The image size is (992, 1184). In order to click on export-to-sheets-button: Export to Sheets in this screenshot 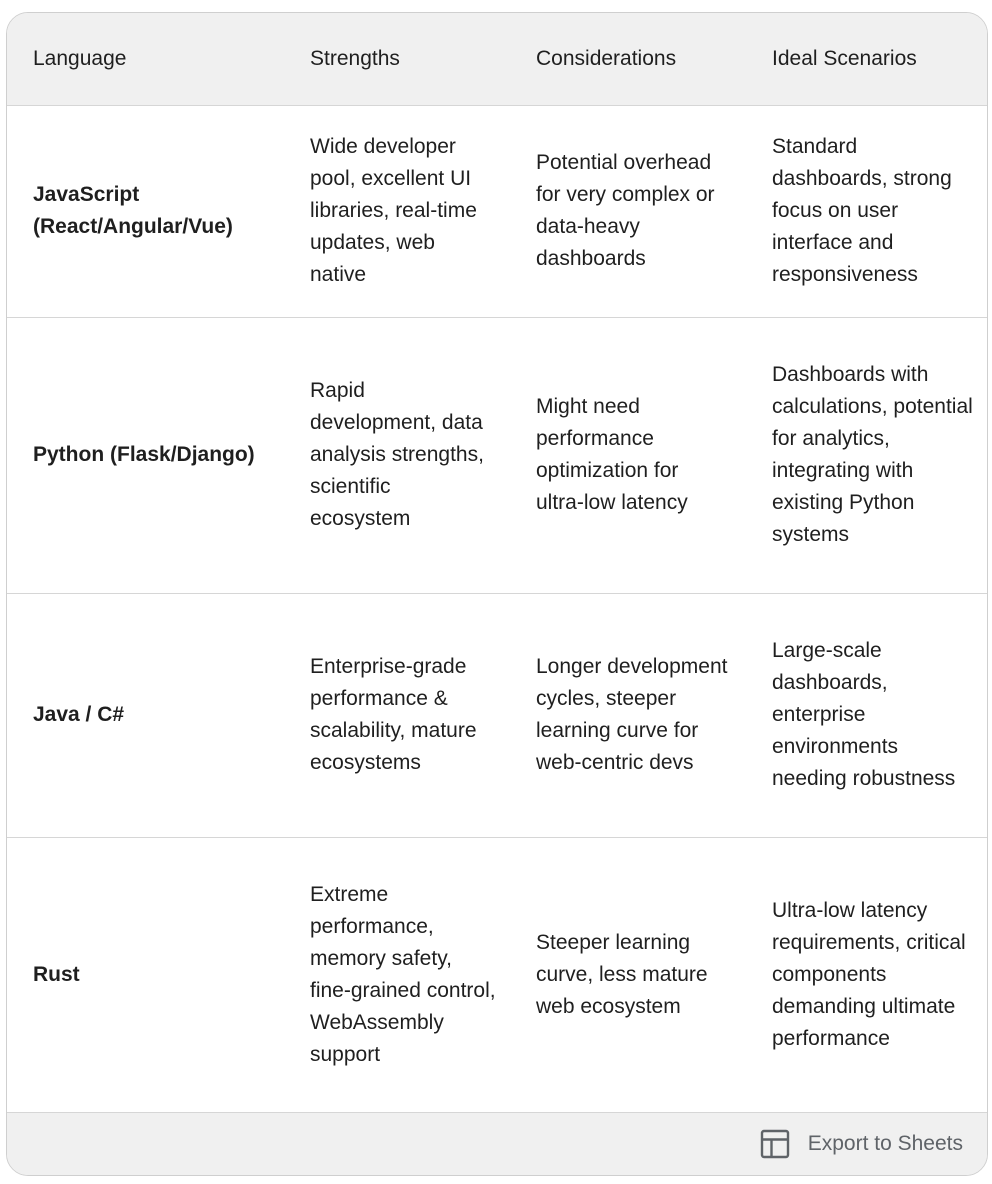, I will do `click(861, 1144)`.